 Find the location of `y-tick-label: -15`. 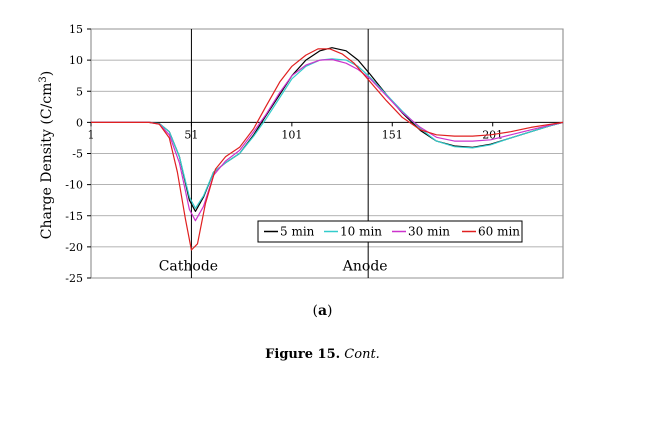

y-tick-label: -15 is located at coordinates (74, 216).